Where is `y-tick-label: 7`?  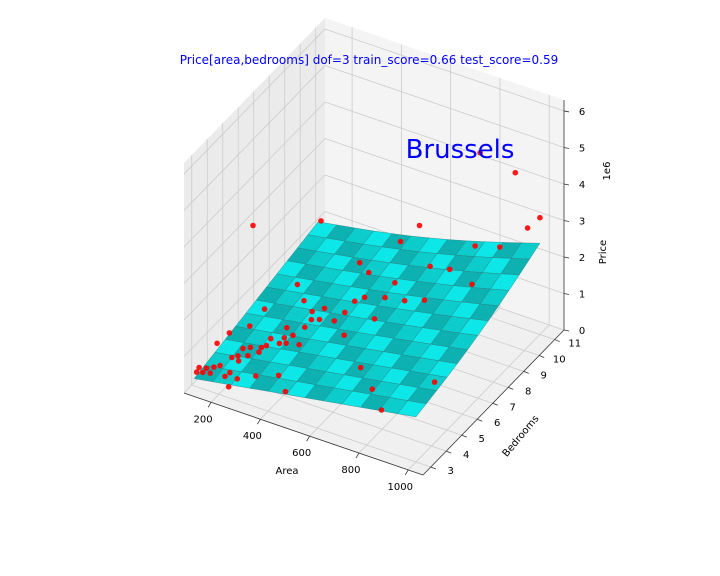 y-tick-label: 7 is located at coordinates (513, 407).